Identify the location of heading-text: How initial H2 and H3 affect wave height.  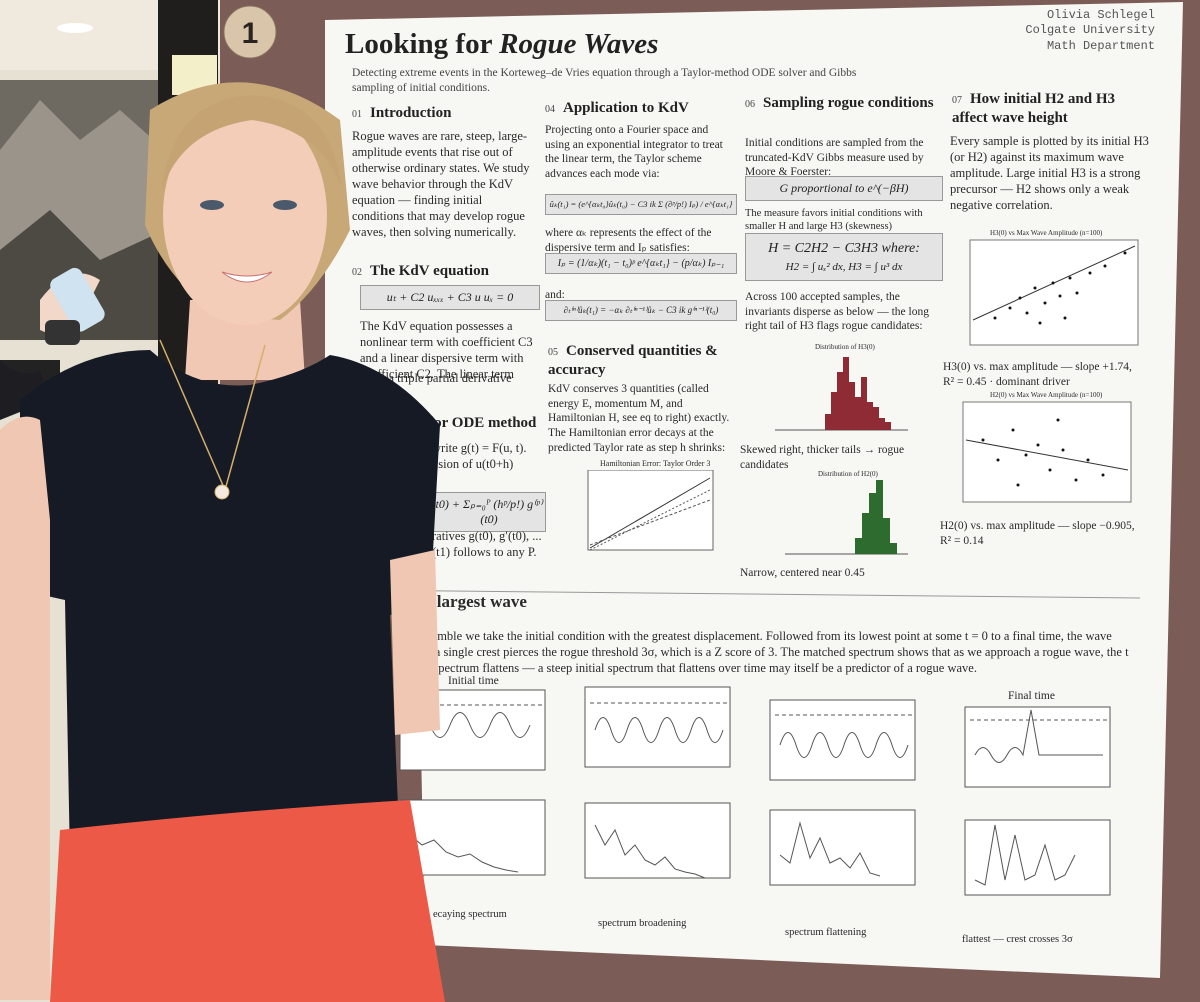
(1034, 109).